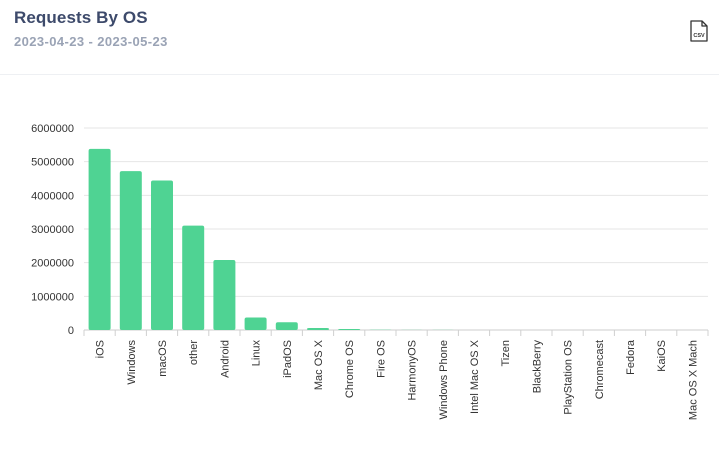  I want to click on x-tick-label: Windows, so click(132, 362).